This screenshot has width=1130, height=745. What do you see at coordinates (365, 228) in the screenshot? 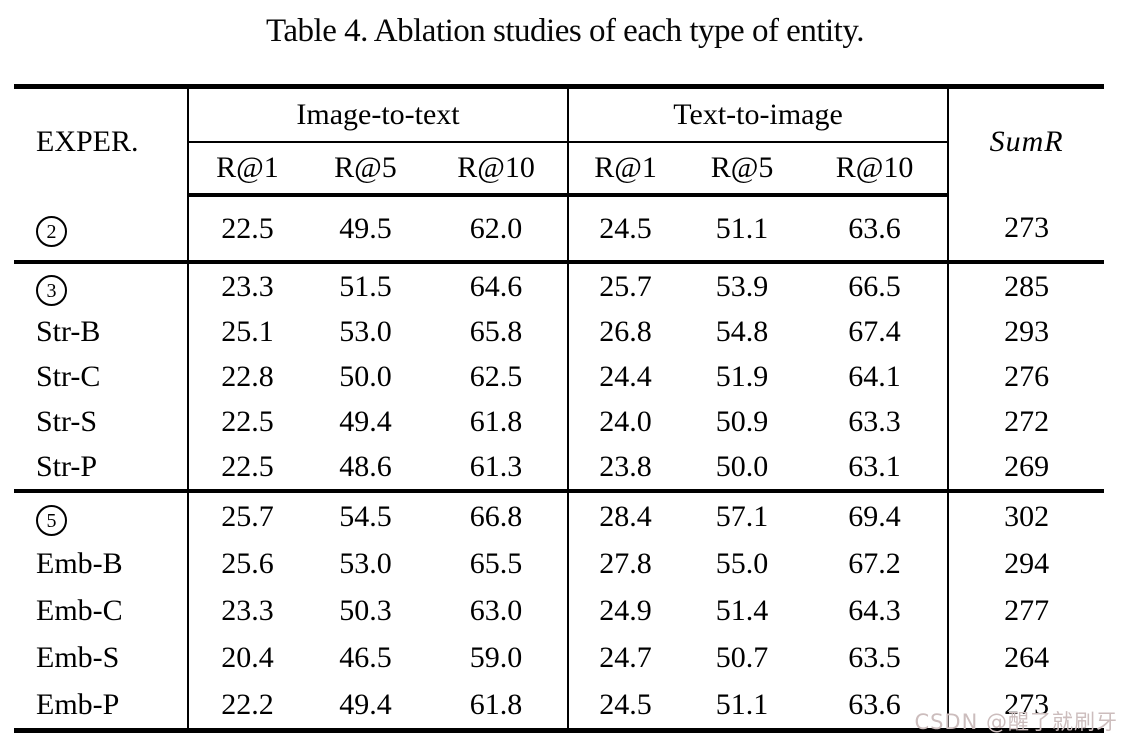
I see `cell: 49.5` at bounding box center [365, 228].